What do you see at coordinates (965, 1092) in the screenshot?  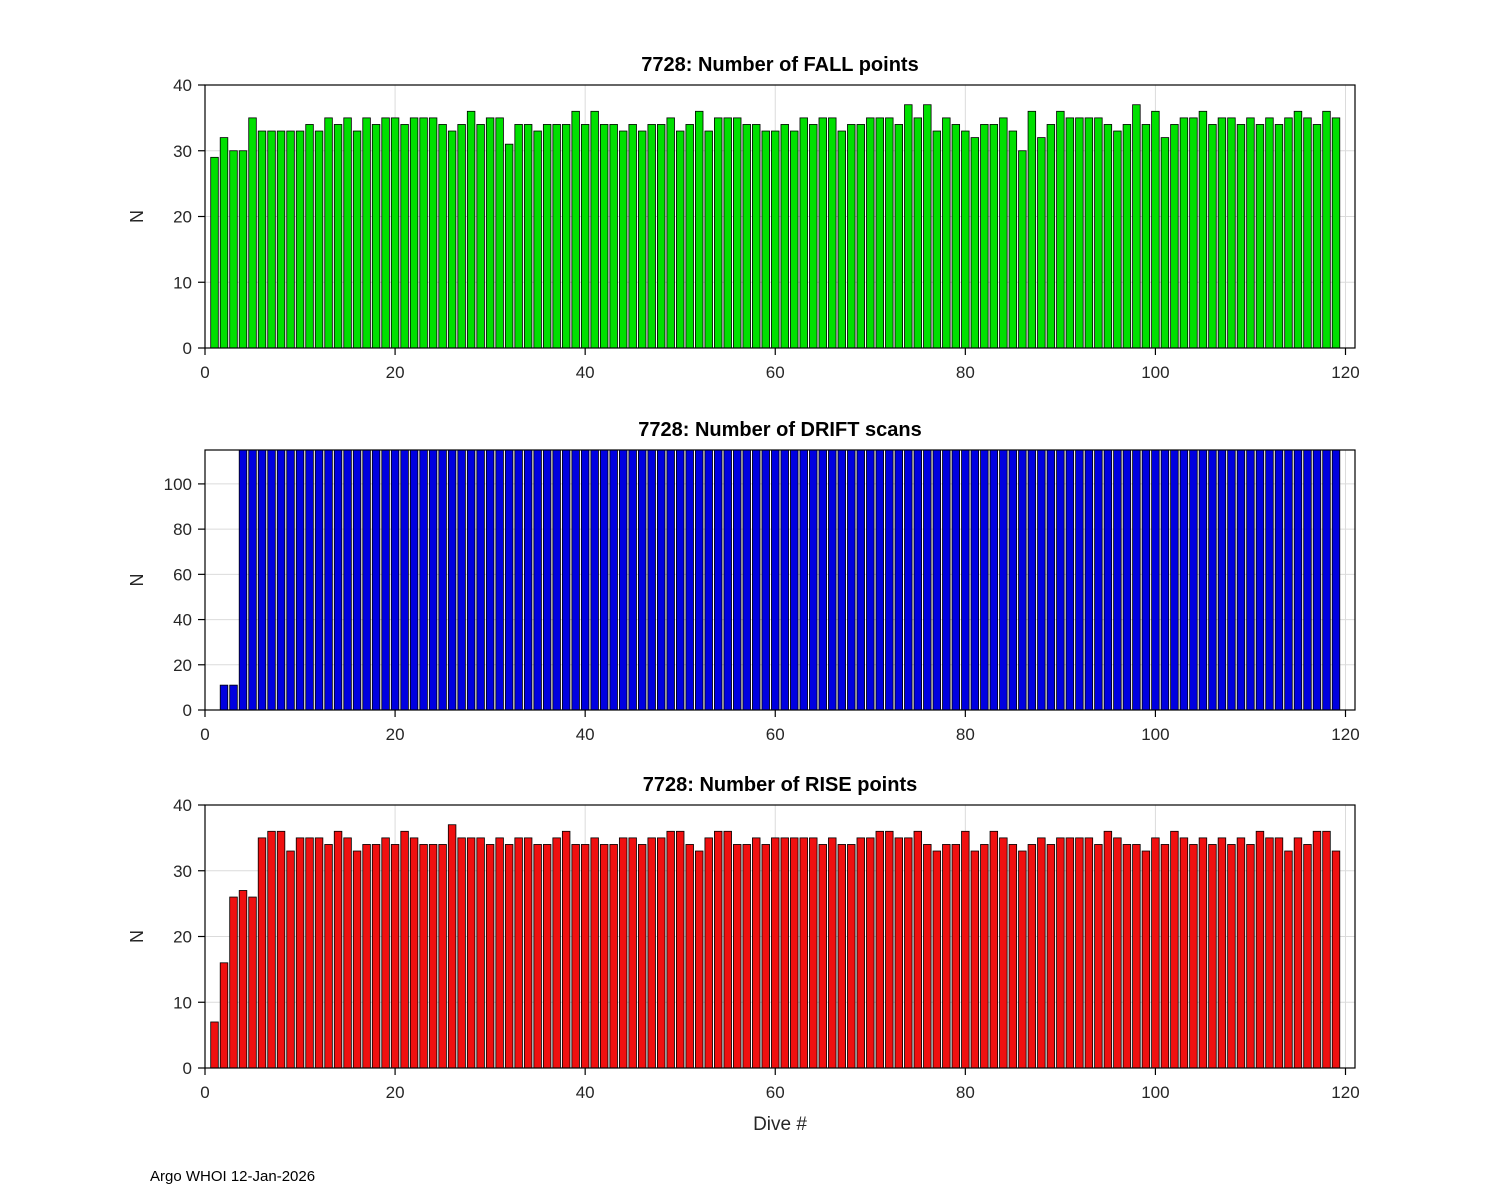 I see `x-tick-label: 80` at bounding box center [965, 1092].